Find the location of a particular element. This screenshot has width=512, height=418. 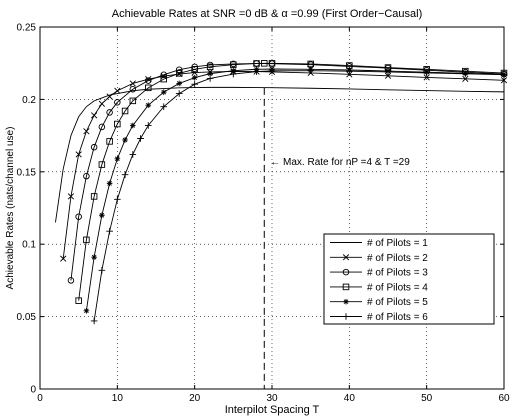

x-tick-label: 40 is located at coordinates (350, 398).